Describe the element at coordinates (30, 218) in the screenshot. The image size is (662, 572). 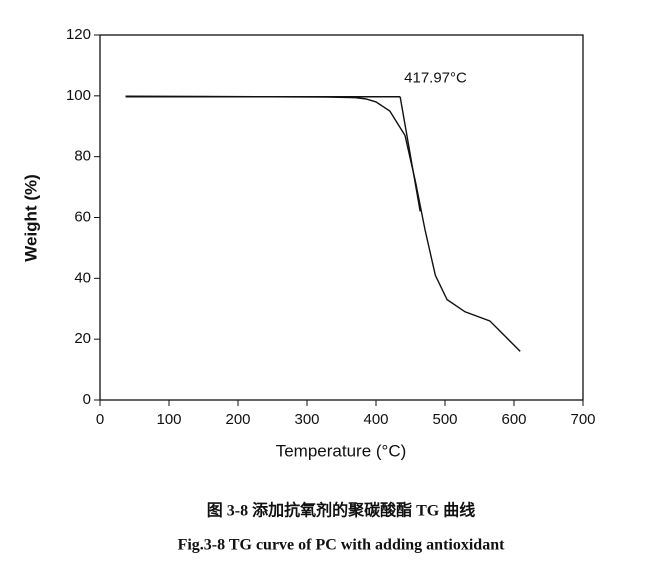
I see `y-axis-title: Weight (%)` at that location.